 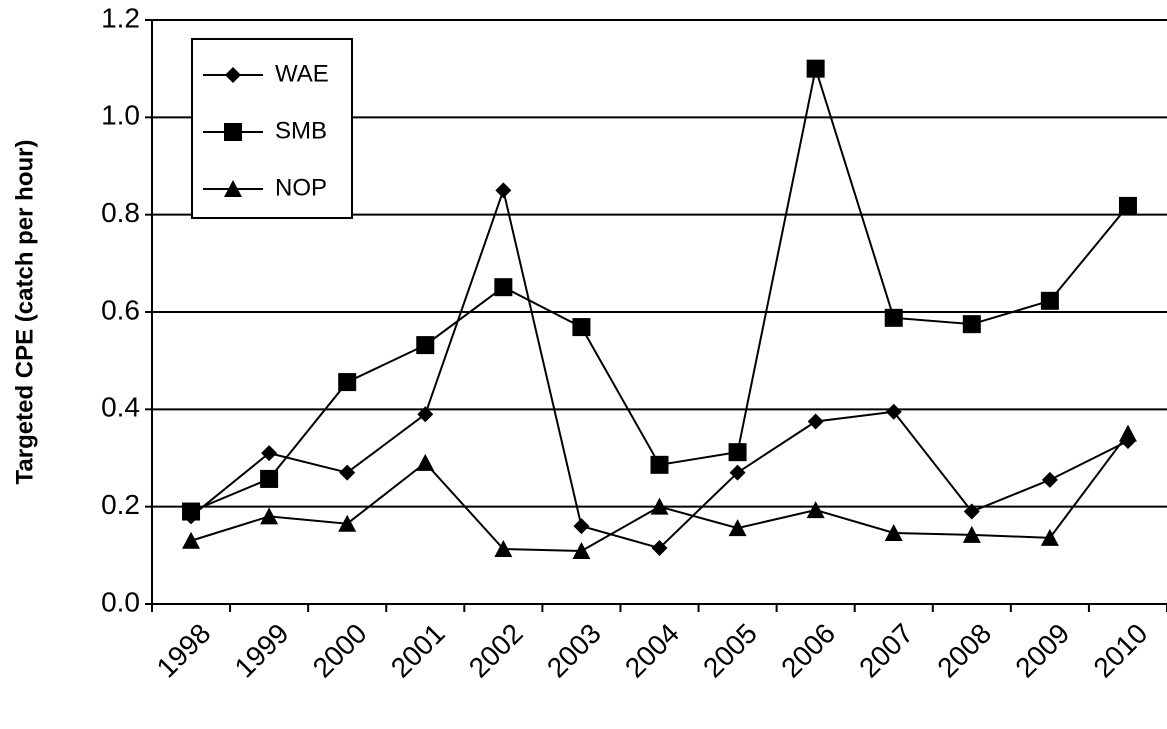 What do you see at coordinates (262, 651) in the screenshot?
I see `x-tick-label: 1999` at bounding box center [262, 651].